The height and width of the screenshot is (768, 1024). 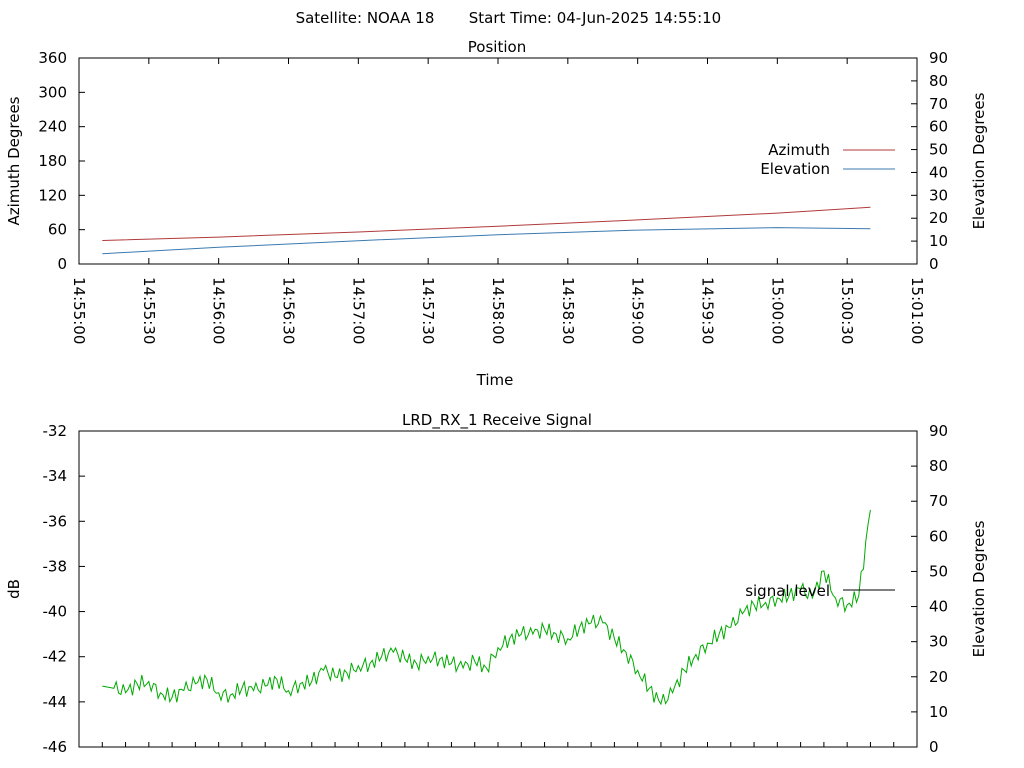 I want to click on signal-chart-y2label: Elevation Degrees, so click(x=979, y=588).